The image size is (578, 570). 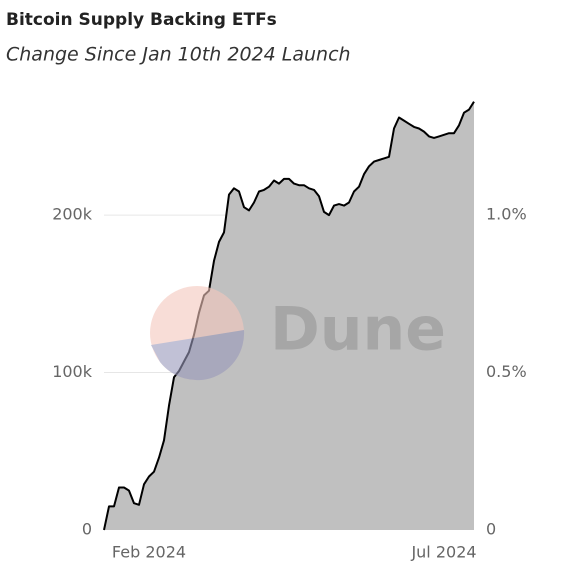 What do you see at coordinates (178, 55) in the screenshot?
I see `chart-subtitle: Change Since Jan 10th 2024 Launch` at bounding box center [178, 55].